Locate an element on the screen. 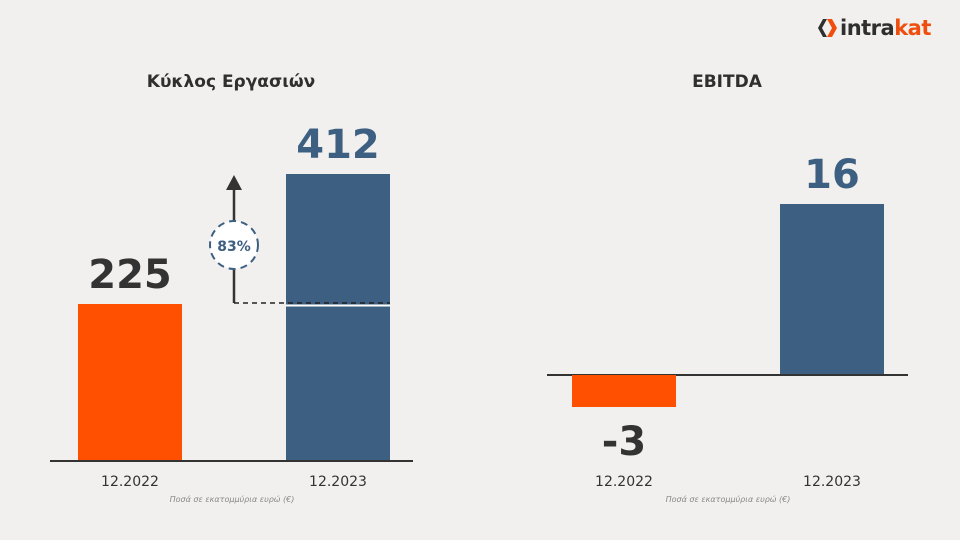 This screenshot has width=960, height=540. value-label: 16 is located at coordinates (832, 175).